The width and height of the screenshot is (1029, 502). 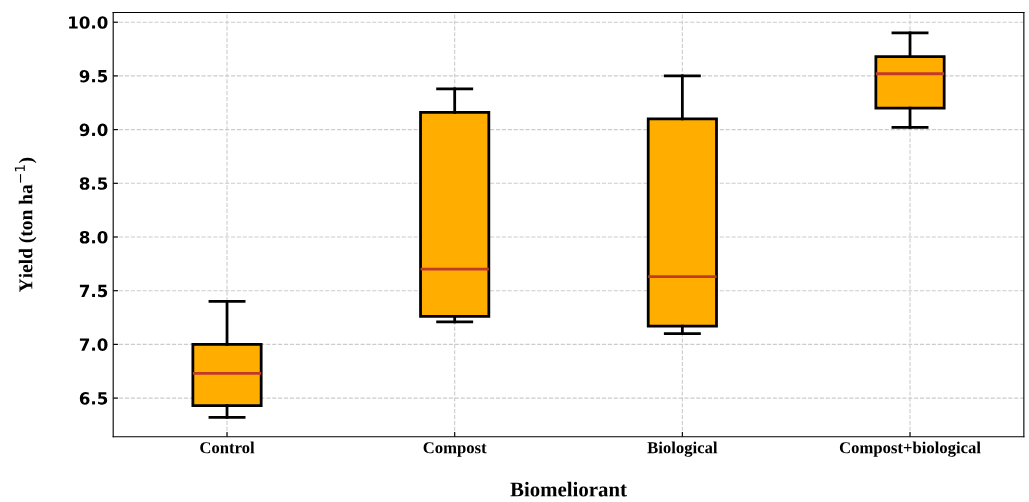 I want to click on y-tick-label: 10.0, so click(x=88, y=22).